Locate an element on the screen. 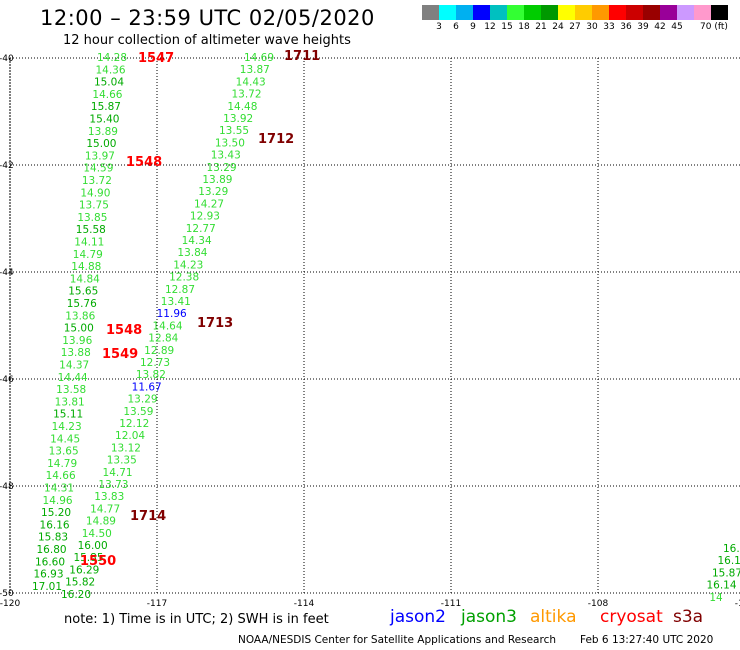  wave-height-value: 13.75 is located at coordinates (94, 206).